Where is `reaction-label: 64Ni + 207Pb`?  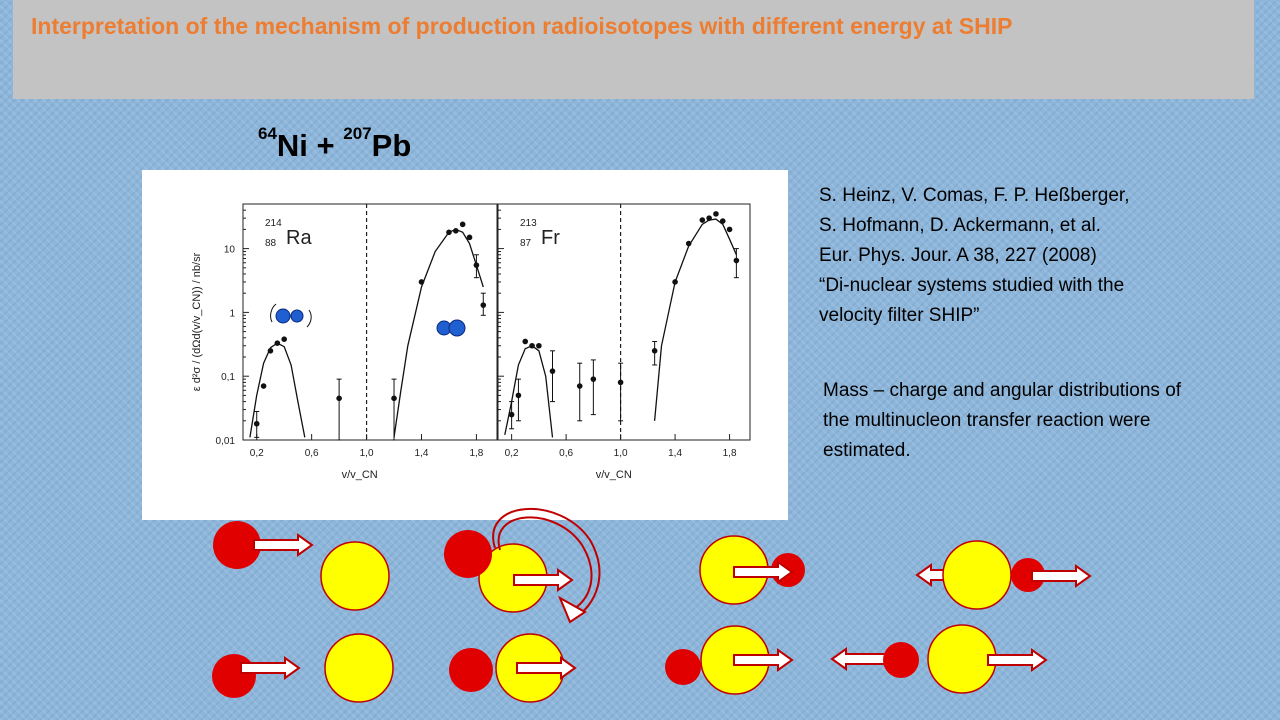 reaction-label: 64Ni + 207Pb is located at coordinates (335, 144).